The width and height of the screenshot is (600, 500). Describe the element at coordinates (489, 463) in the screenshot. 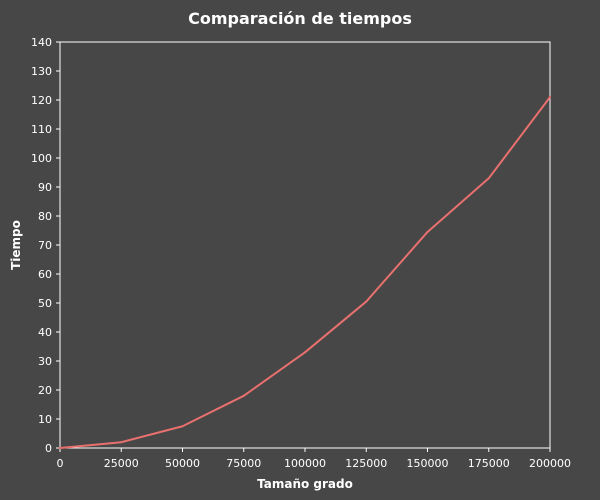

I see `x-tick-label: 175000` at that location.